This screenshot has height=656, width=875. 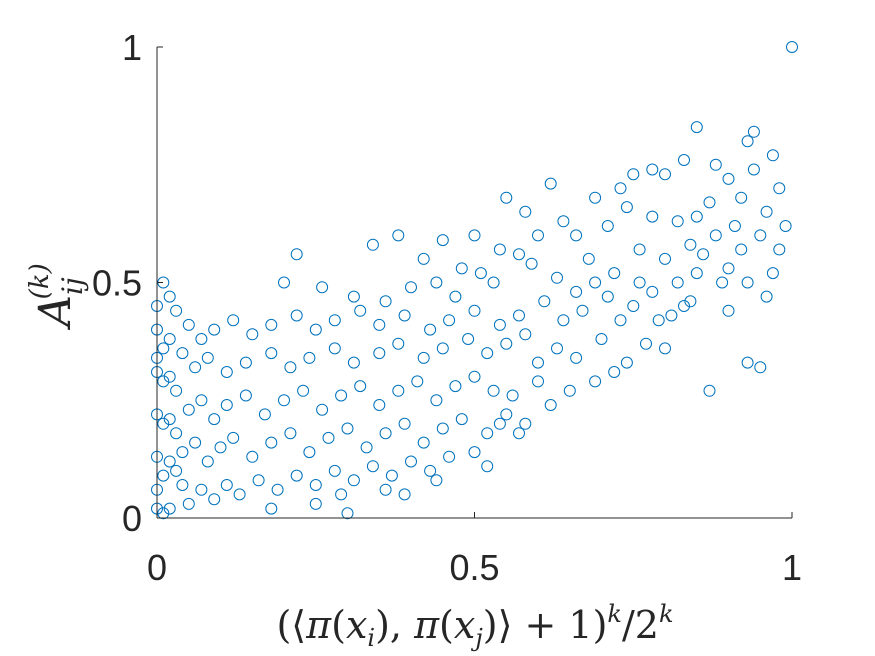 What do you see at coordinates (132, 518) in the screenshot?
I see `y-tick-label: 0` at bounding box center [132, 518].